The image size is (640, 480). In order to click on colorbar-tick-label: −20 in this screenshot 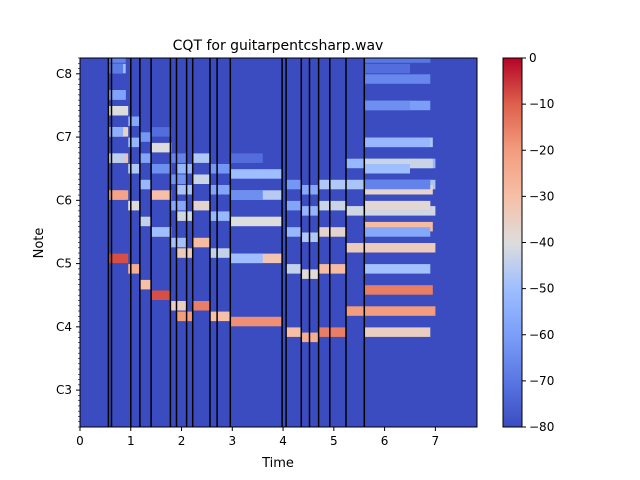, I will do `click(541, 150)`.